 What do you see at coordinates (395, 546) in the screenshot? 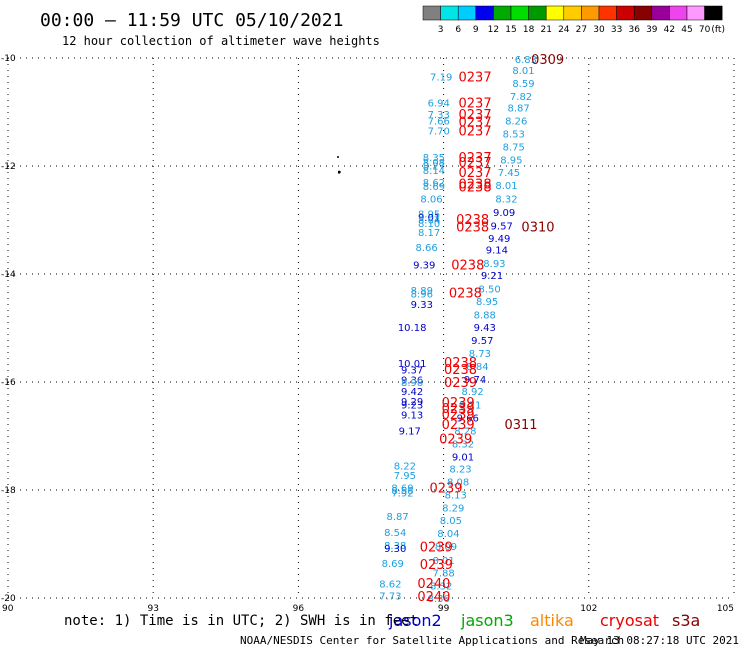
I see `swh-value: 8.38` at bounding box center [395, 546].